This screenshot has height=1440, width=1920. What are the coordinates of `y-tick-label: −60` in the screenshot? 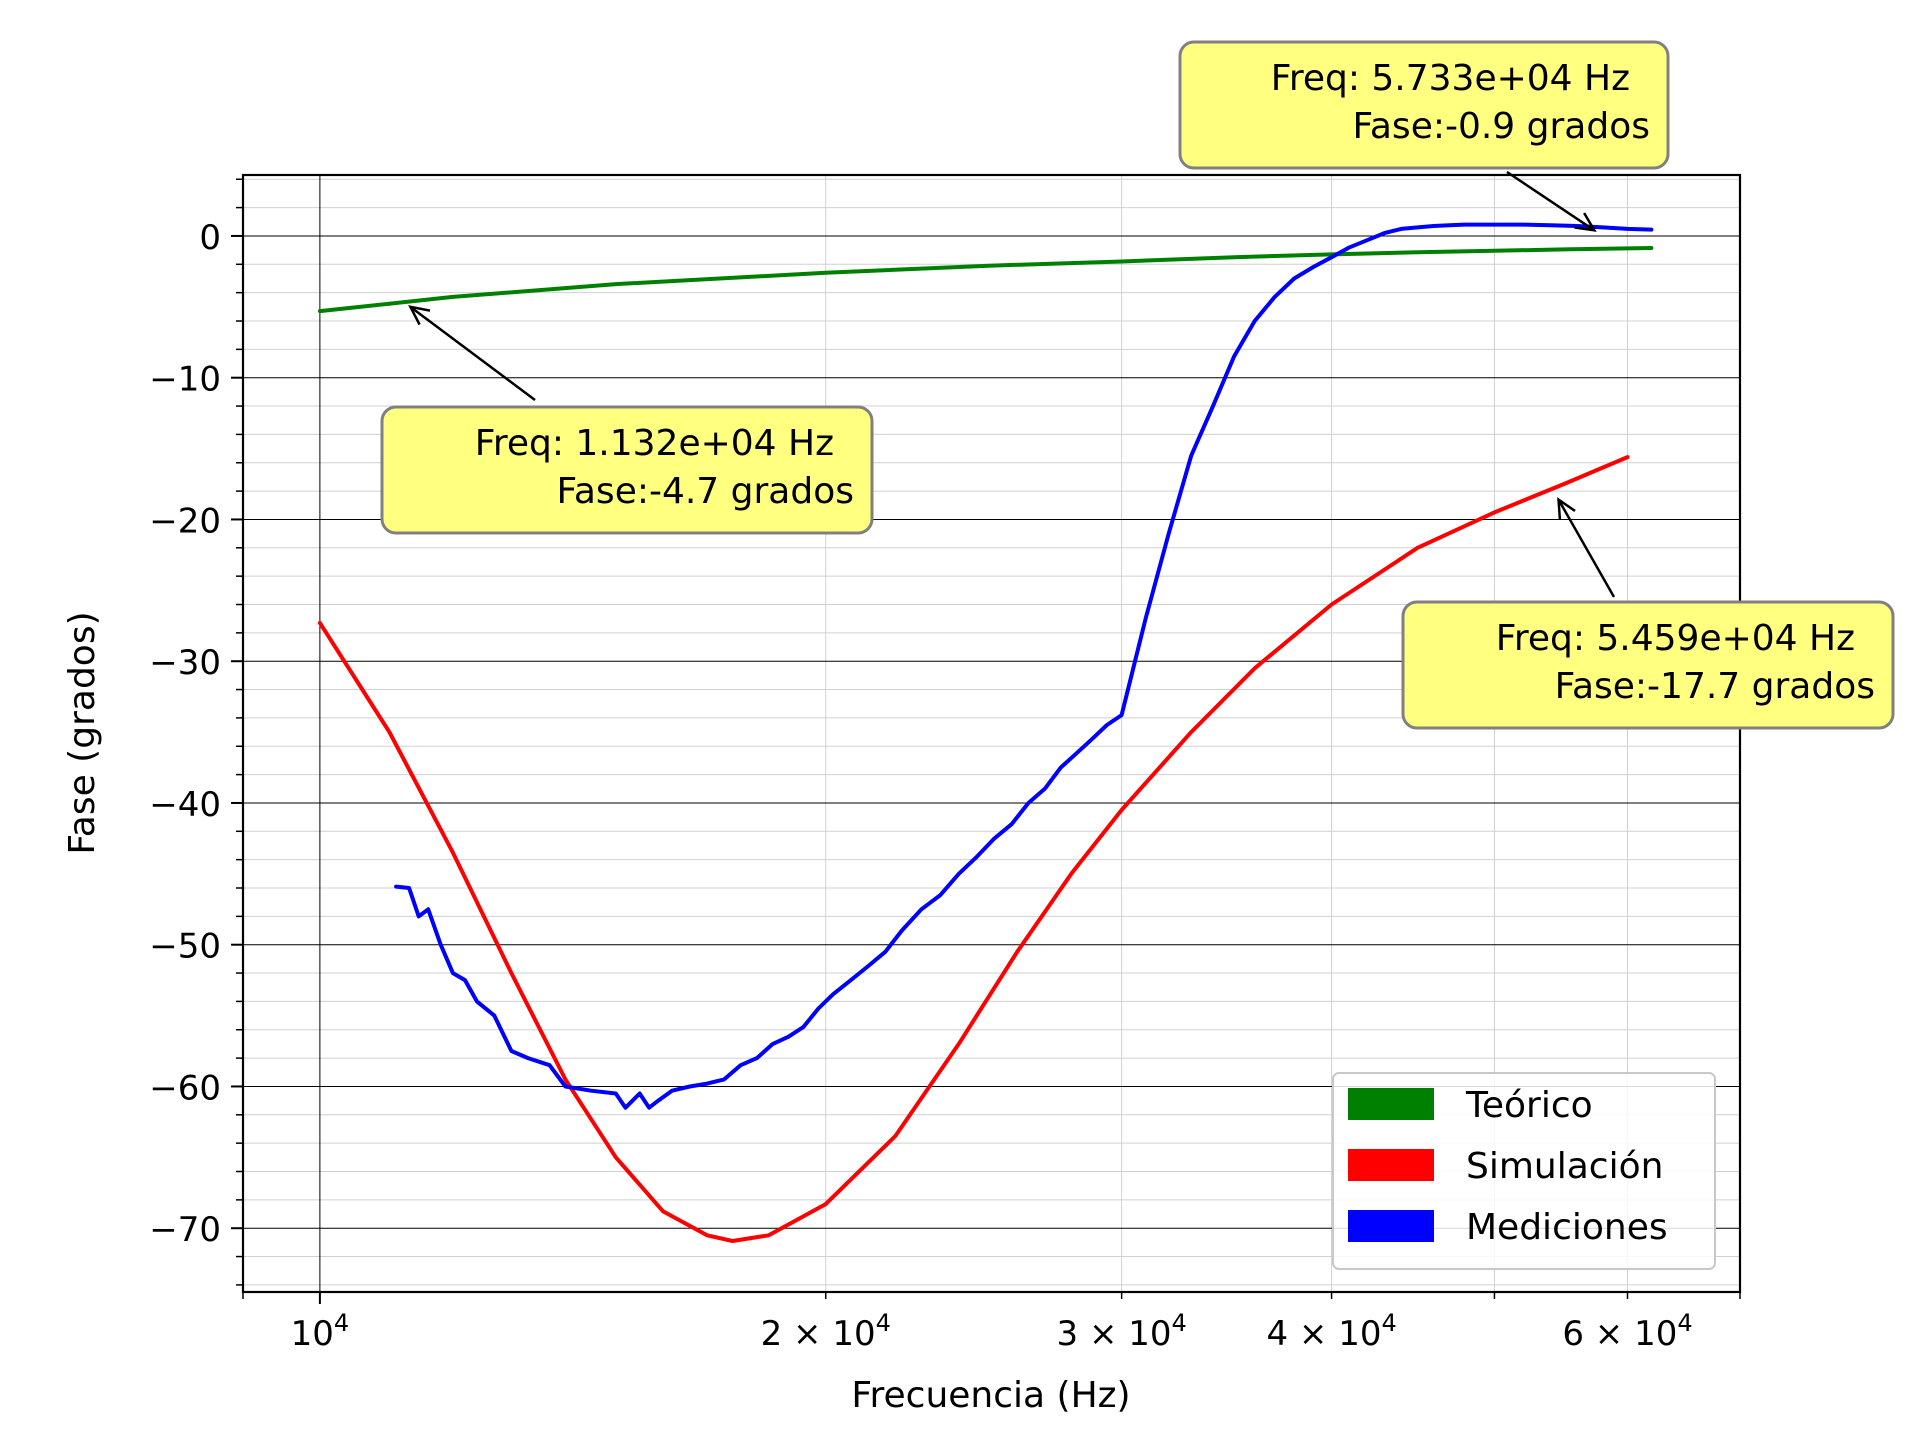 It's located at (185, 1088).